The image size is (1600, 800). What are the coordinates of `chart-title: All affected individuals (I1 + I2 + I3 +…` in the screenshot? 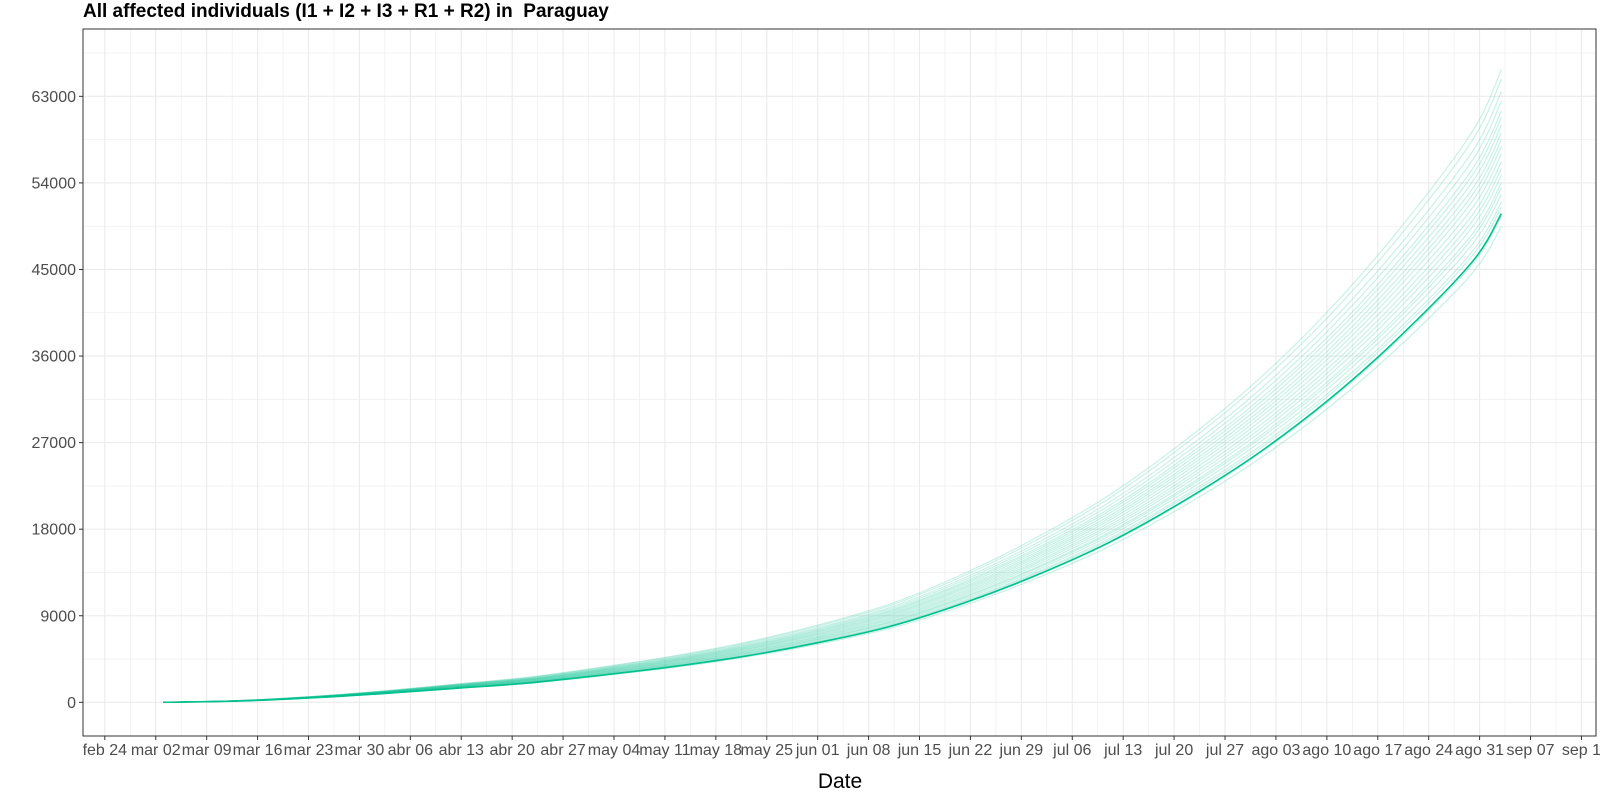 It's located at (346, 11).